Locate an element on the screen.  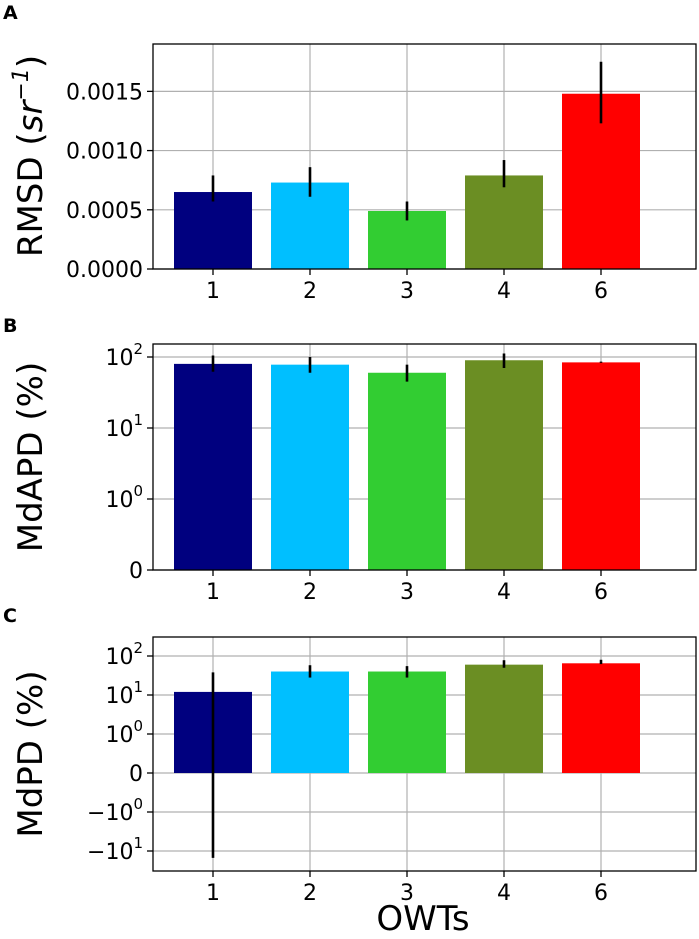
panel-c-x-tick-label: 6 is located at coordinates (601, 893).